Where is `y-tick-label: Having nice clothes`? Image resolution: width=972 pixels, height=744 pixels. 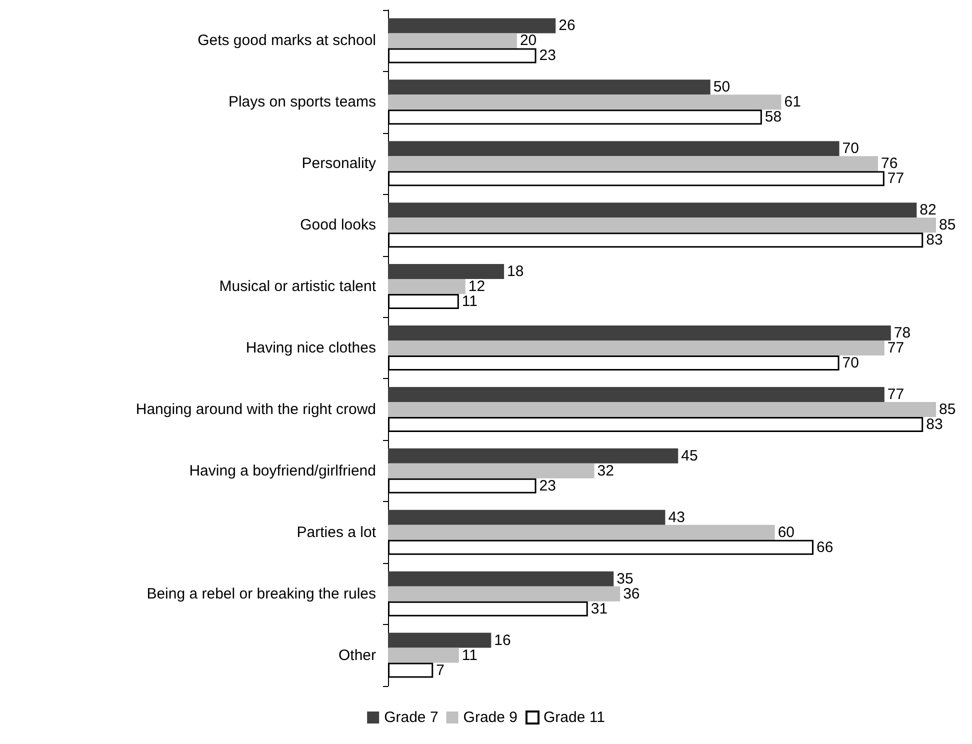 y-tick-label: Having nice clothes is located at coordinates (311, 348).